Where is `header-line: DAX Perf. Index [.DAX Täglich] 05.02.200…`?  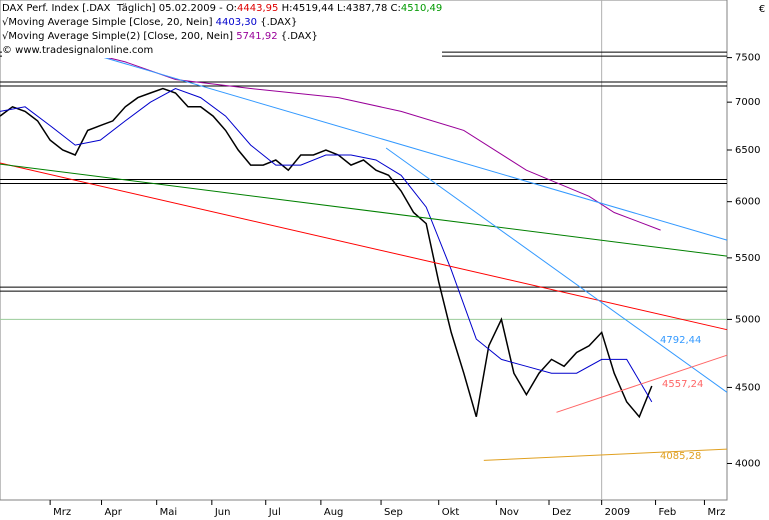
header-line: DAX Perf. Index [.DAX Täglich] 05.02.200… is located at coordinates (222, 9).